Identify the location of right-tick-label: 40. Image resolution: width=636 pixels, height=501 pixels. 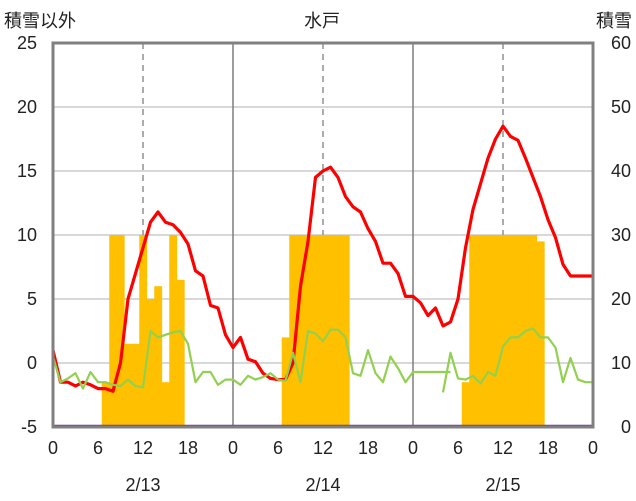
(621, 171).